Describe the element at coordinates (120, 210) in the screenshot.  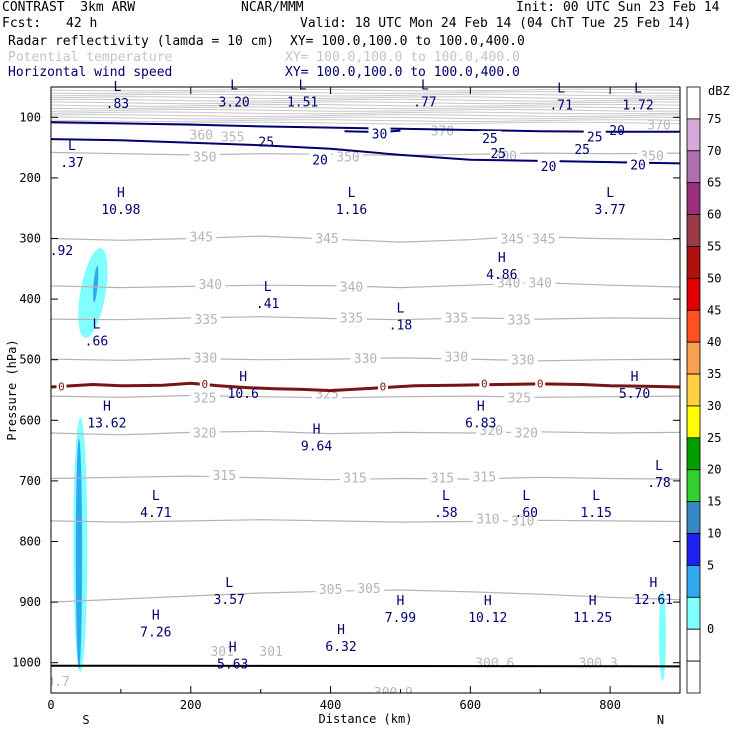
I see `extremum-value-7: 10.98` at that location.